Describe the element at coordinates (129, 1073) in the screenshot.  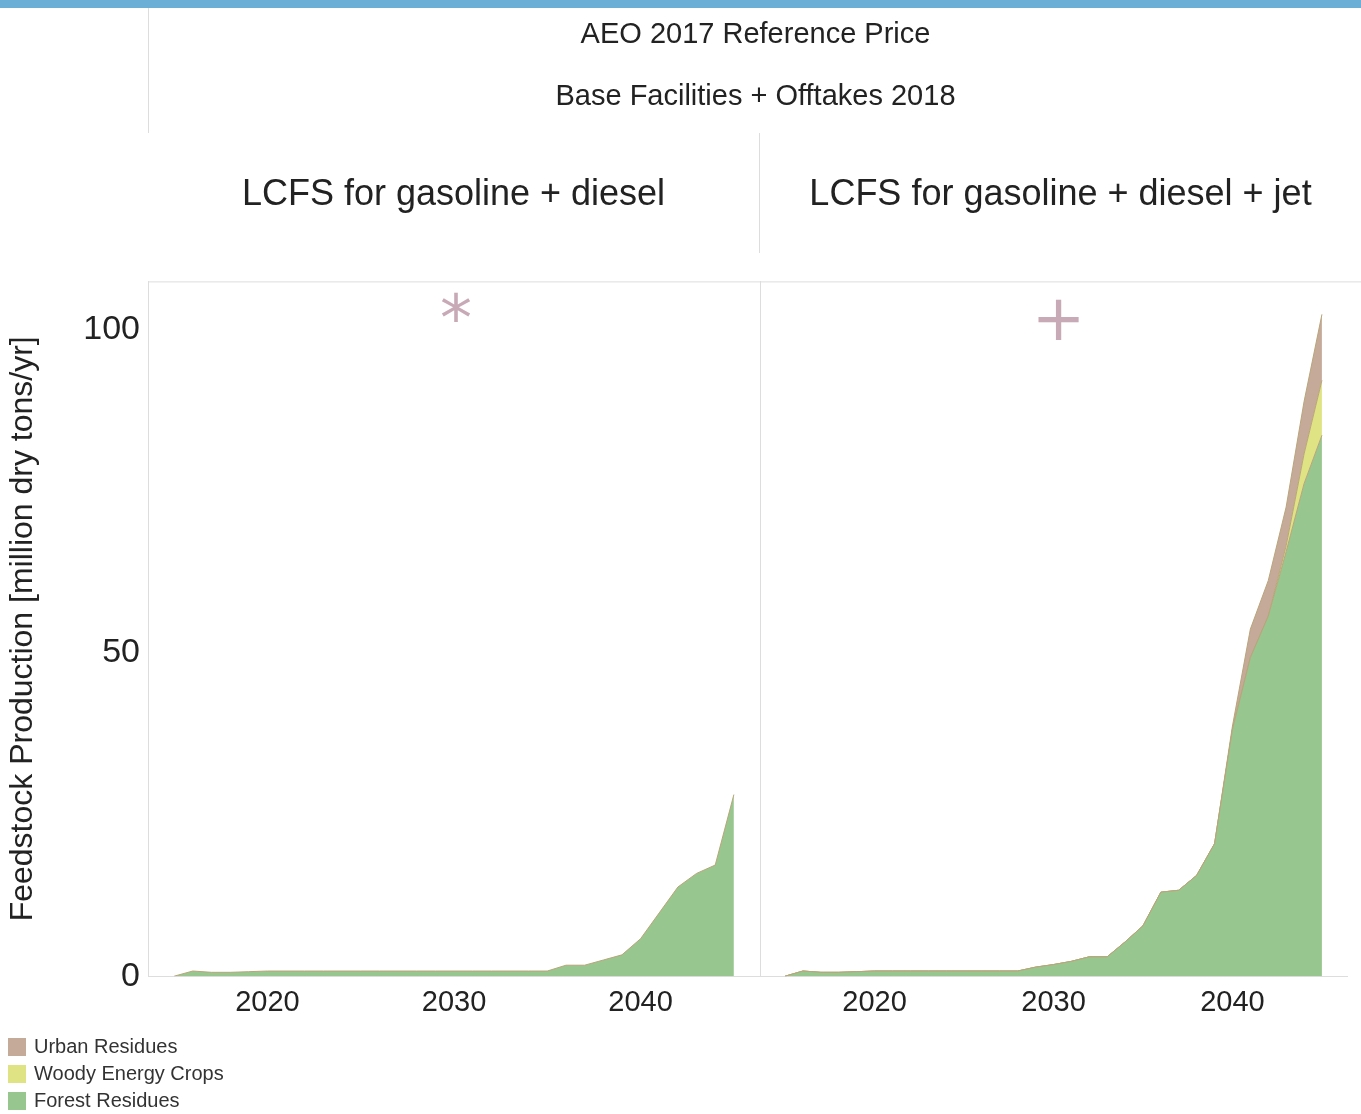
I see `legend-label: Woody Energy Crops` at that location.